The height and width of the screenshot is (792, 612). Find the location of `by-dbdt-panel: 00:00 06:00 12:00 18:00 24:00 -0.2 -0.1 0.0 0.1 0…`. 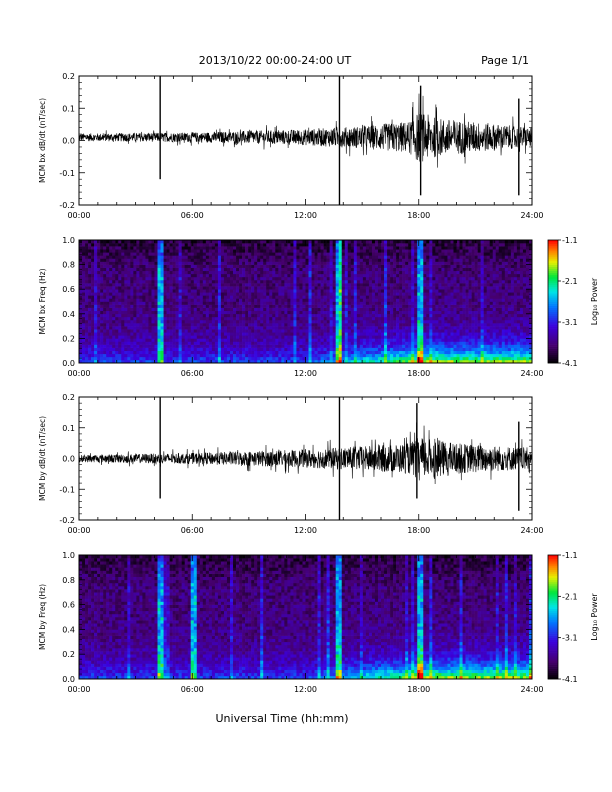

by-dbdt-panel: 00:00 06:00 12:00 18:00 24:00 -0.2 -0.1 0.0 0.1 0… is located at coordinates (291, 464).